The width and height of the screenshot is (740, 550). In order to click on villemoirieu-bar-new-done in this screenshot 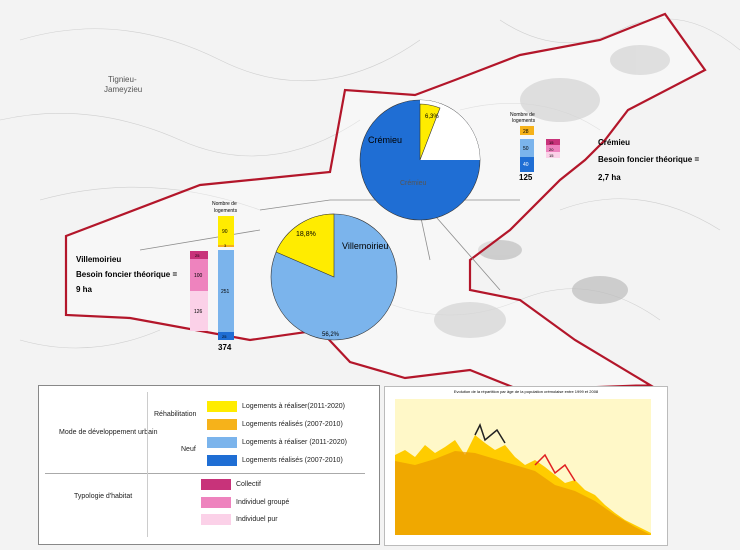, I will do `click(226, 336)`.